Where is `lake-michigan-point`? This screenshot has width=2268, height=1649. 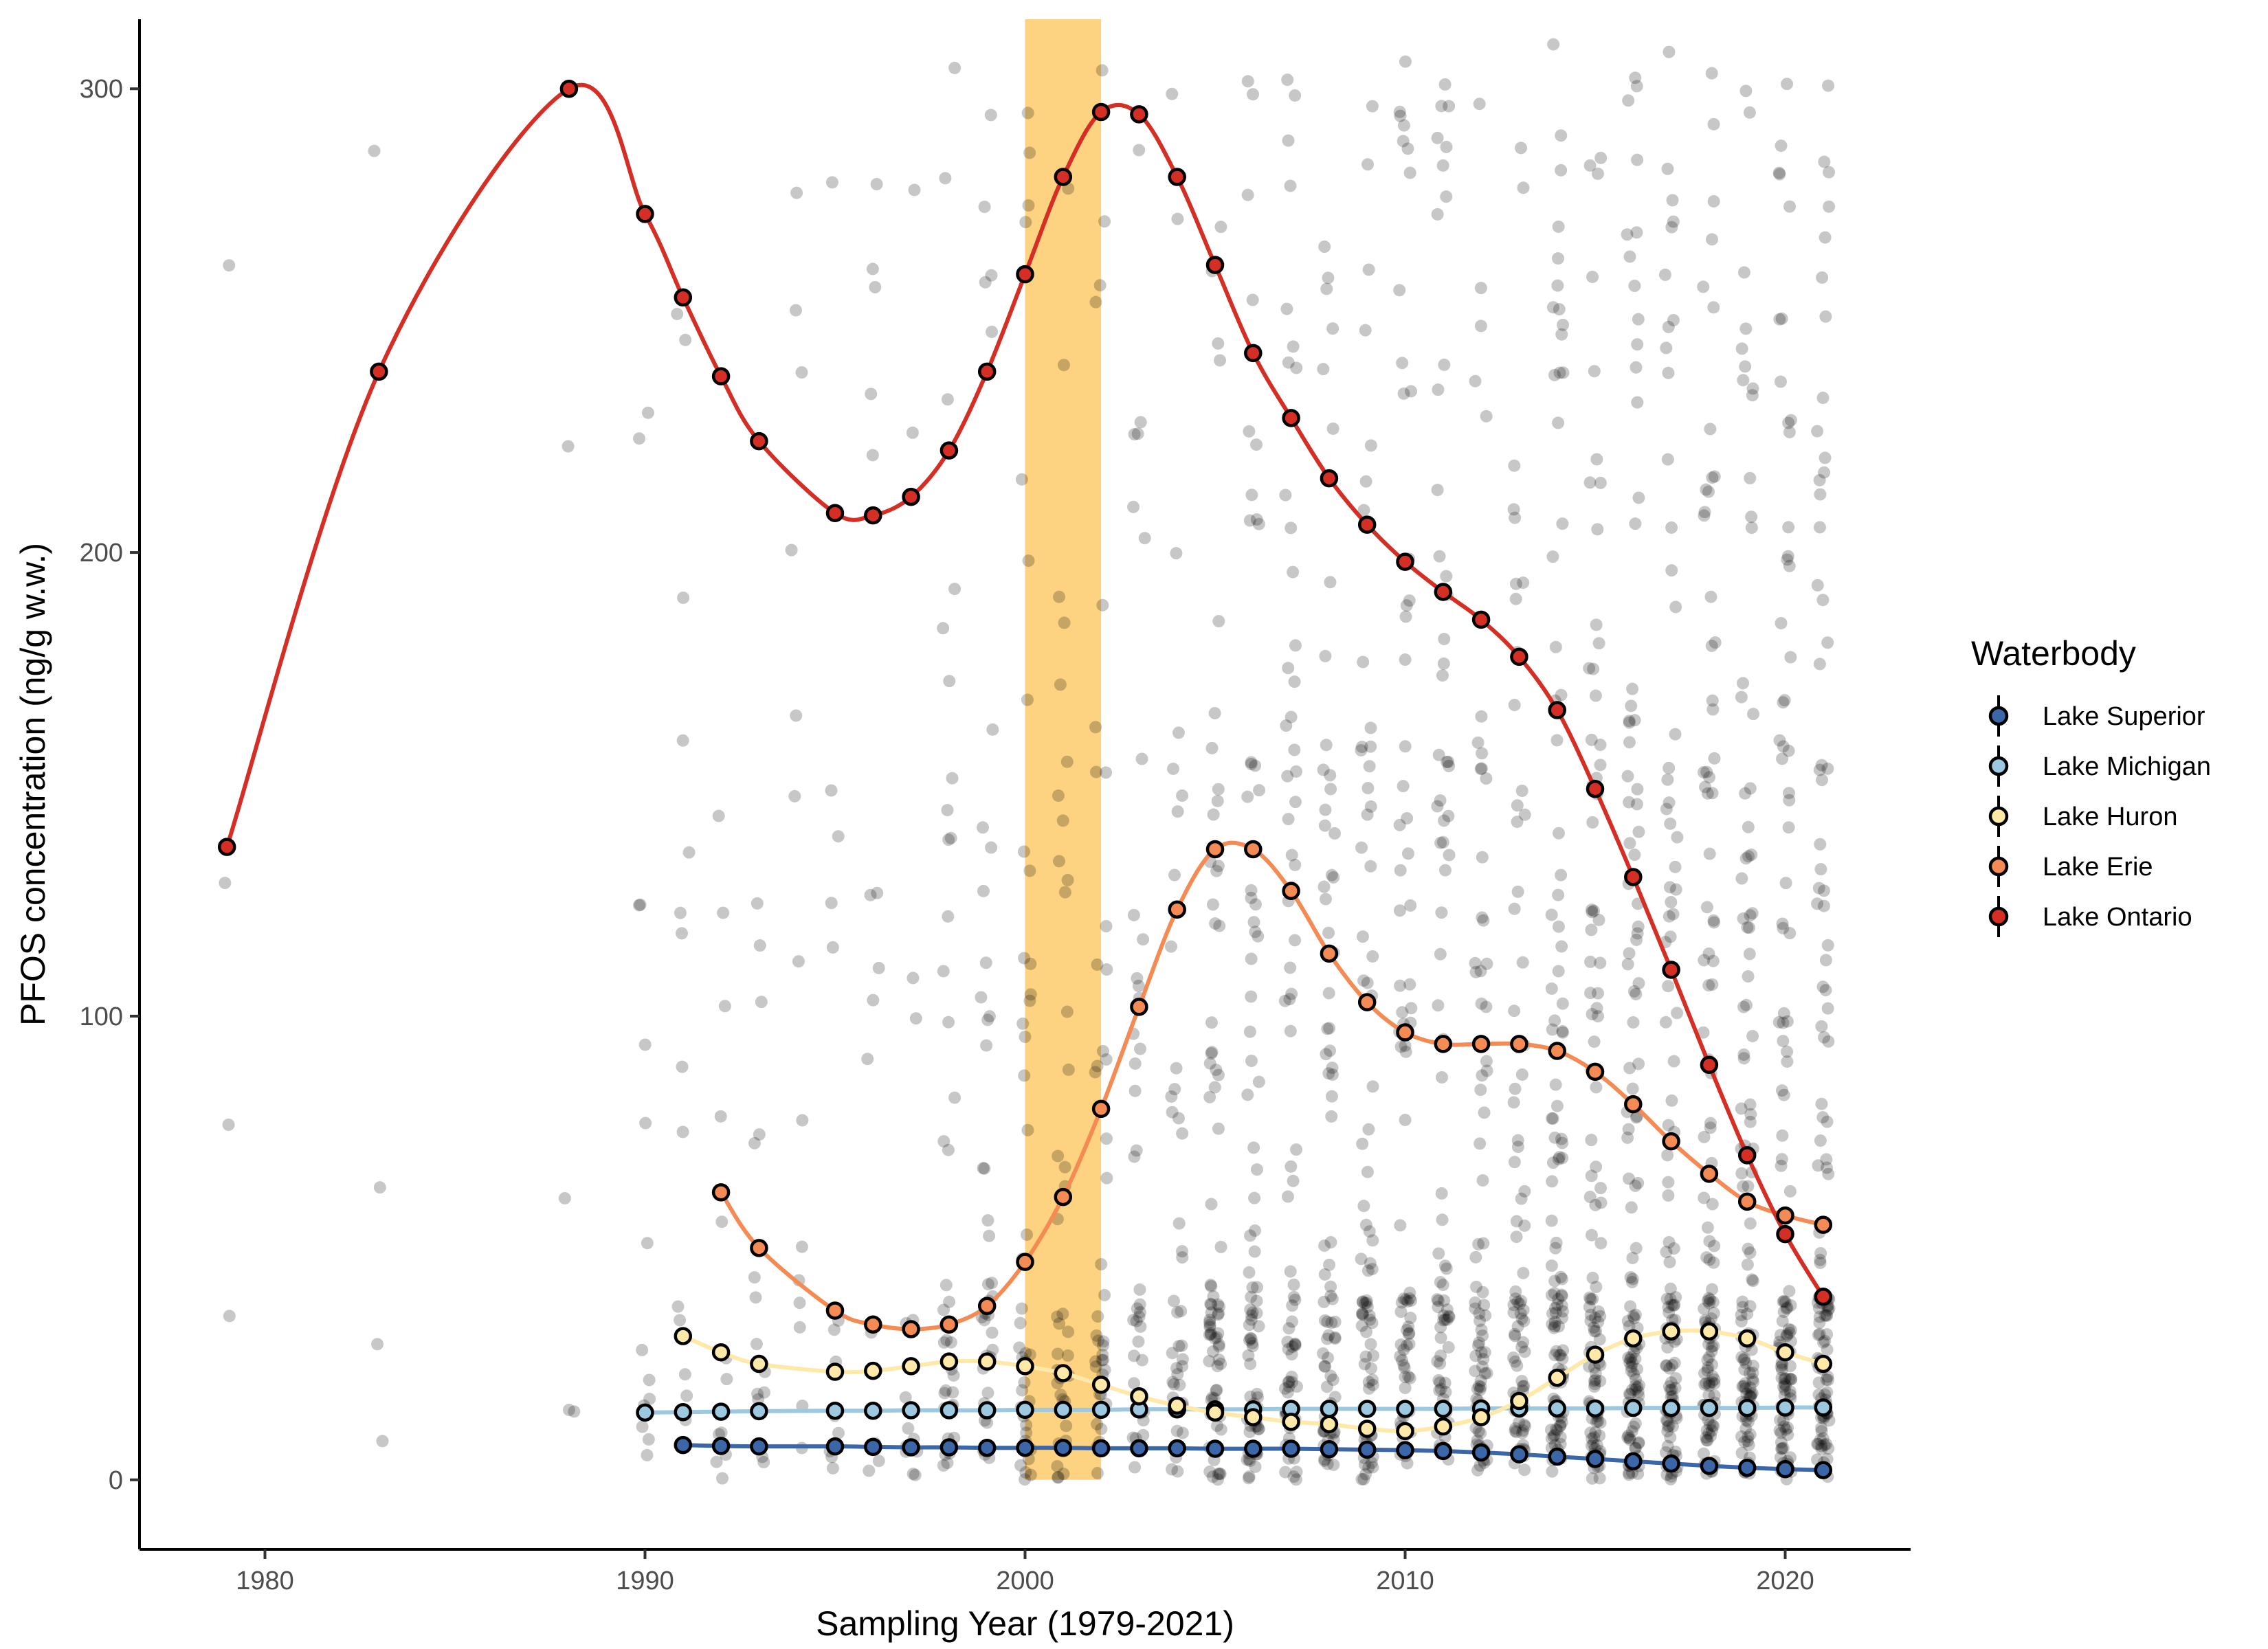 lake-michigan-point is located at coordinates (645, 1412).